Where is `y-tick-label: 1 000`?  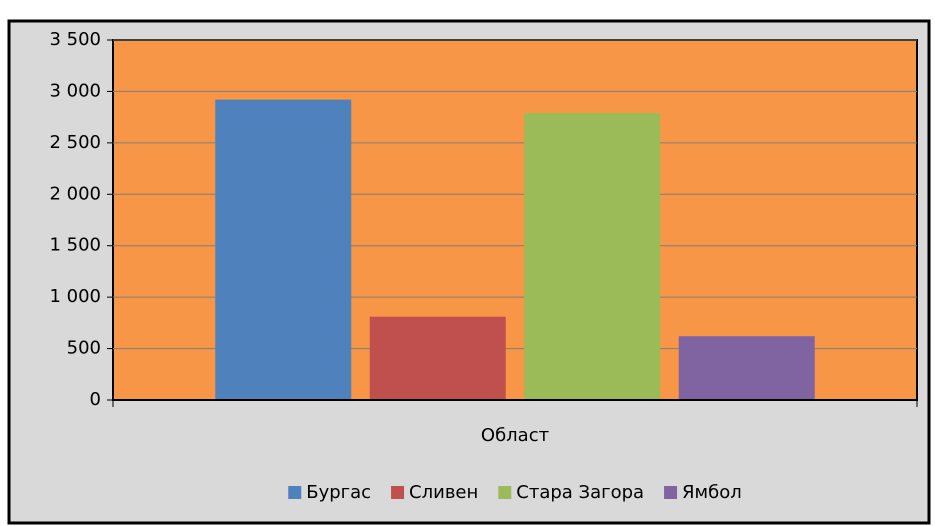 y-tick-label: 1 000 is located at coordinates (75, 296).